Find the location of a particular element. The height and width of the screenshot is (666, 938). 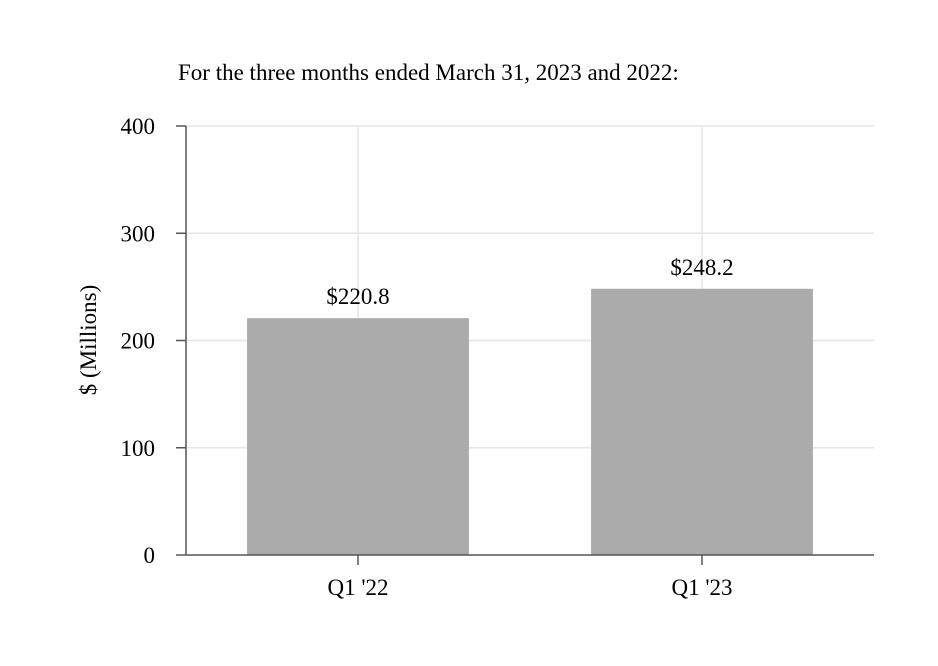

data-label: $220.8 is located at coordinates (357, 296).